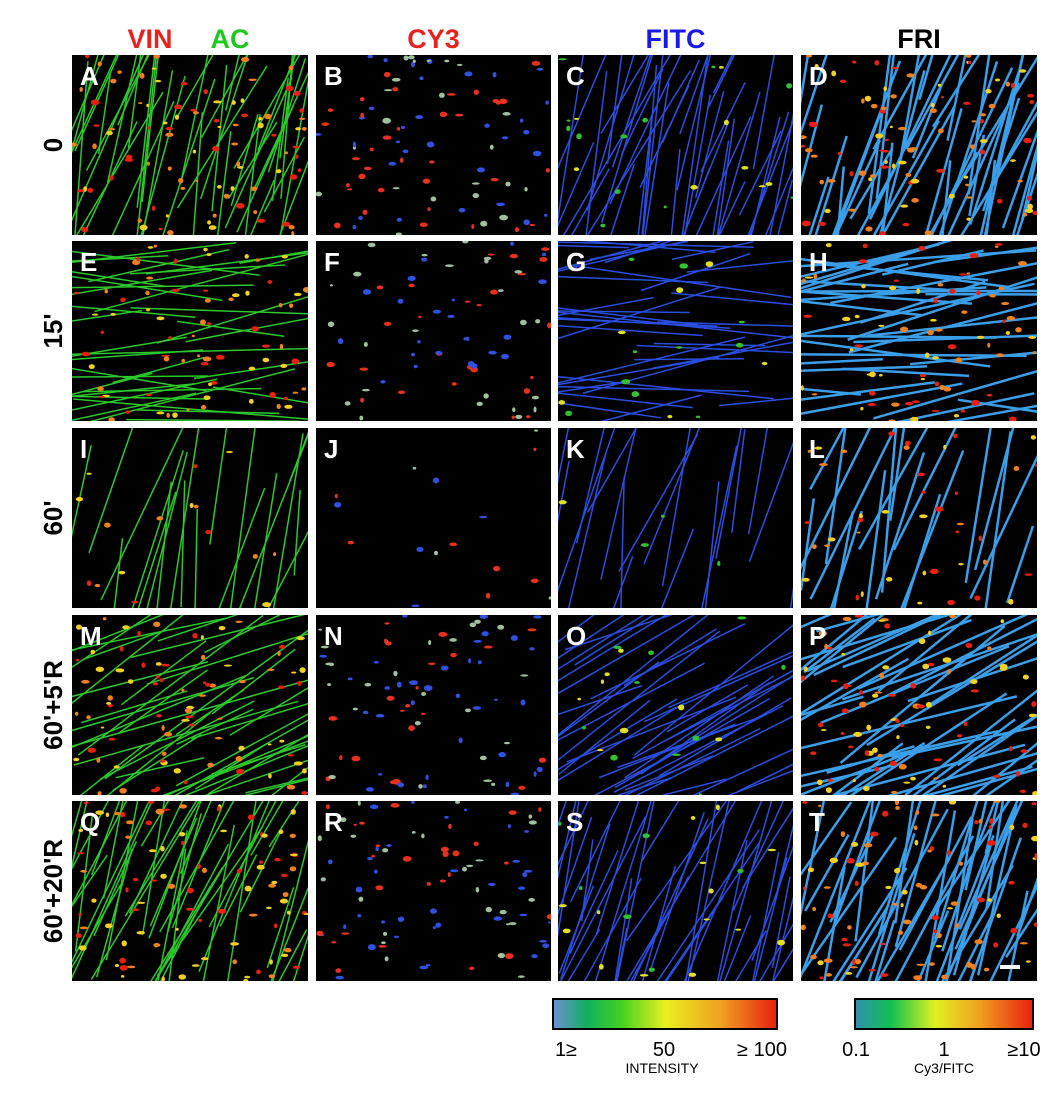  Describe the element at coordinates (442, 518) in the screenshot. I see `micrograph-content` at that location.